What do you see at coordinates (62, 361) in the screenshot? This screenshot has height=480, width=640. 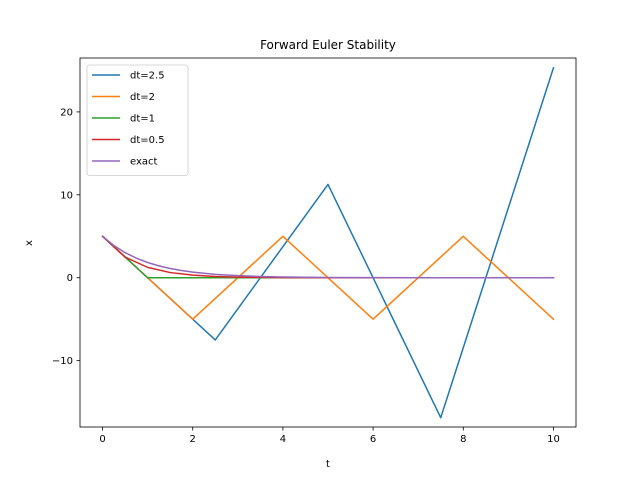 I see `y-tick-label: −10` at bounding box center [62, 361].